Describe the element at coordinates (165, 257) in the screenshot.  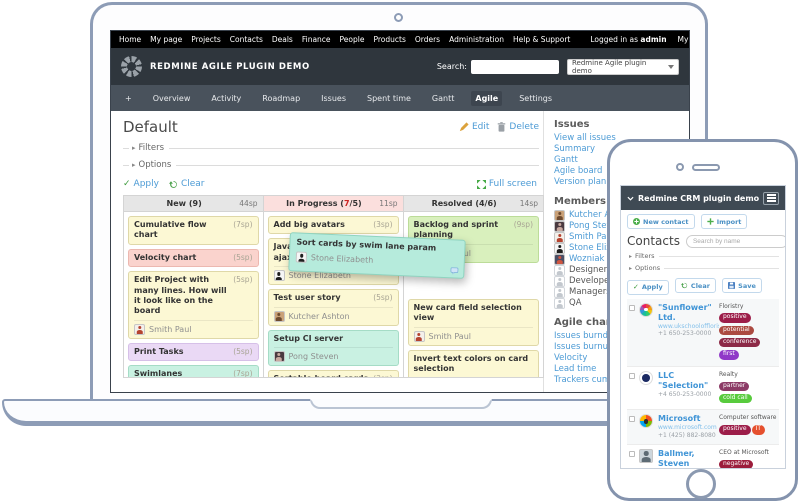
I see `card-title: Velocity chart` at that location.